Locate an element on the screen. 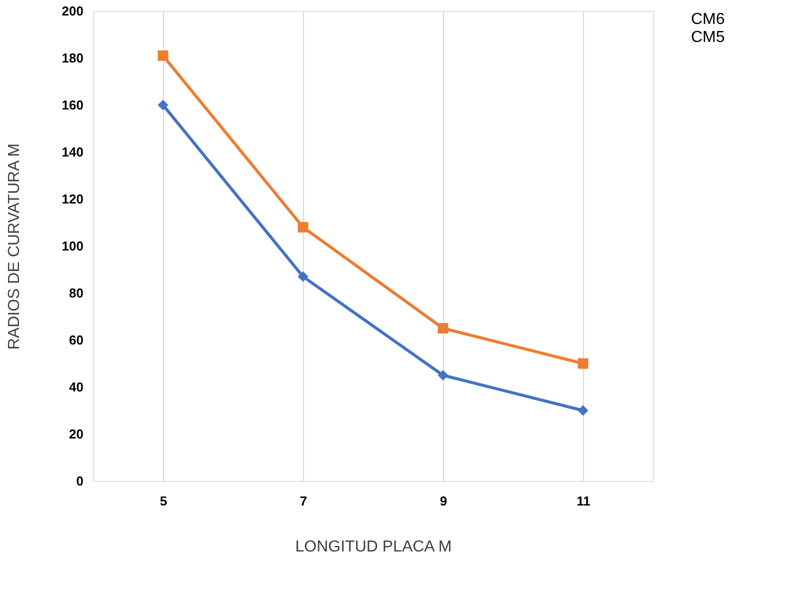 This screenshot has width=803, height=598. y-tick-label: 40 is located at coordinates (76, 387).